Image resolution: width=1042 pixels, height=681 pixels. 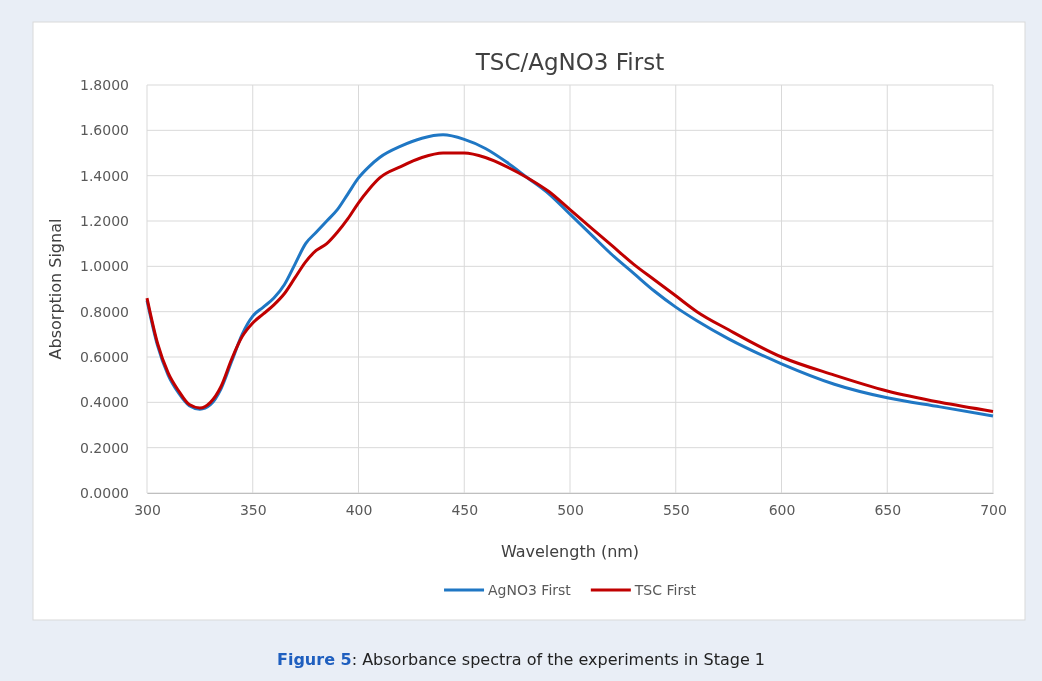 What do you see at coordinates (104, 402) in the screenshot?
I see `y-tick-label: 0.4000` at bounding box center [104, 402].